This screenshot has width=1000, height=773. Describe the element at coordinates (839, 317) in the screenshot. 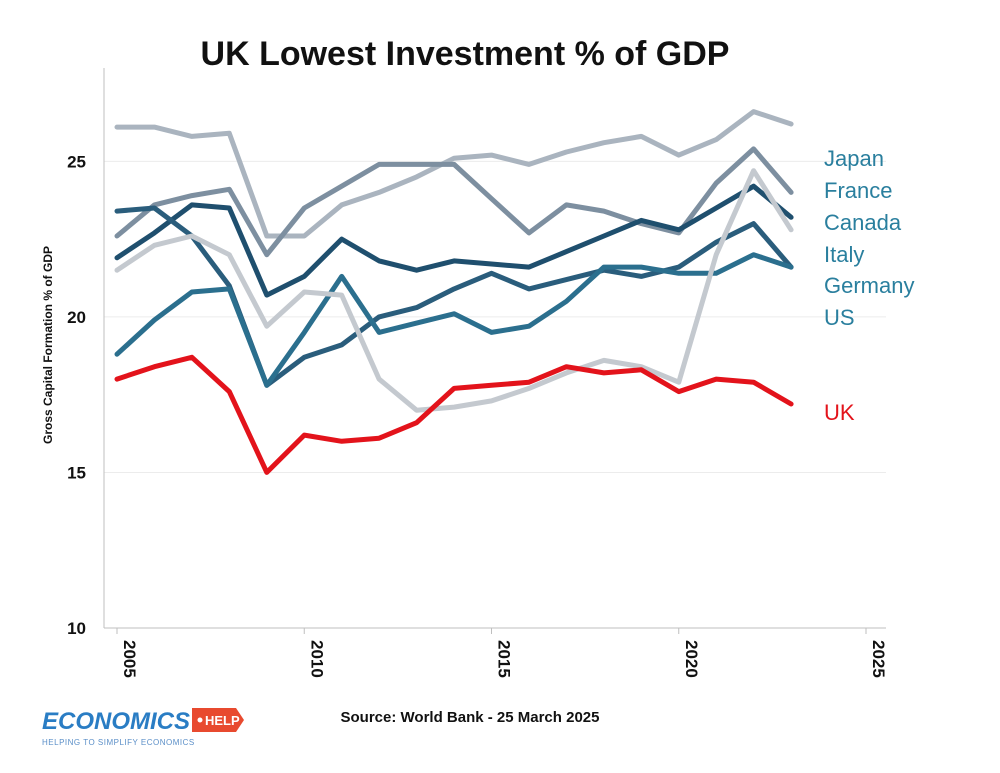

I see `legend-label-us: US` at that location.